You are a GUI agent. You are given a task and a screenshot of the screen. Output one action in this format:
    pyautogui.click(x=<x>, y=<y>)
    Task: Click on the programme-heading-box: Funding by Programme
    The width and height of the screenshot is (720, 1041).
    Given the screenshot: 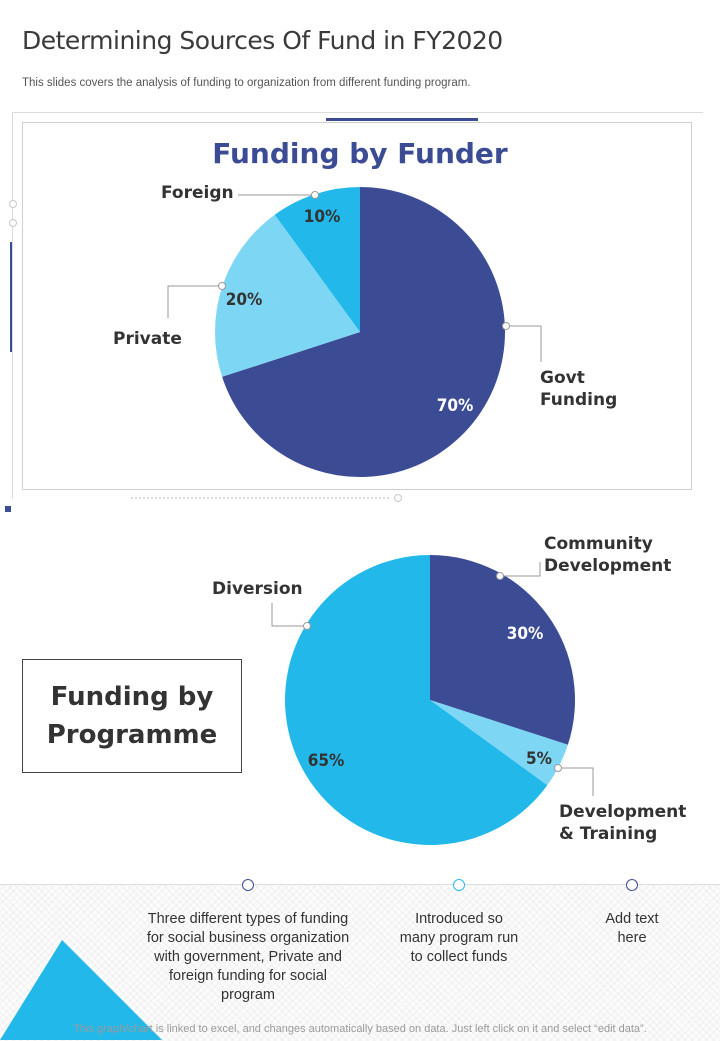 What is the action you would take?
    pyautogui.click(x=132, y=716)
    